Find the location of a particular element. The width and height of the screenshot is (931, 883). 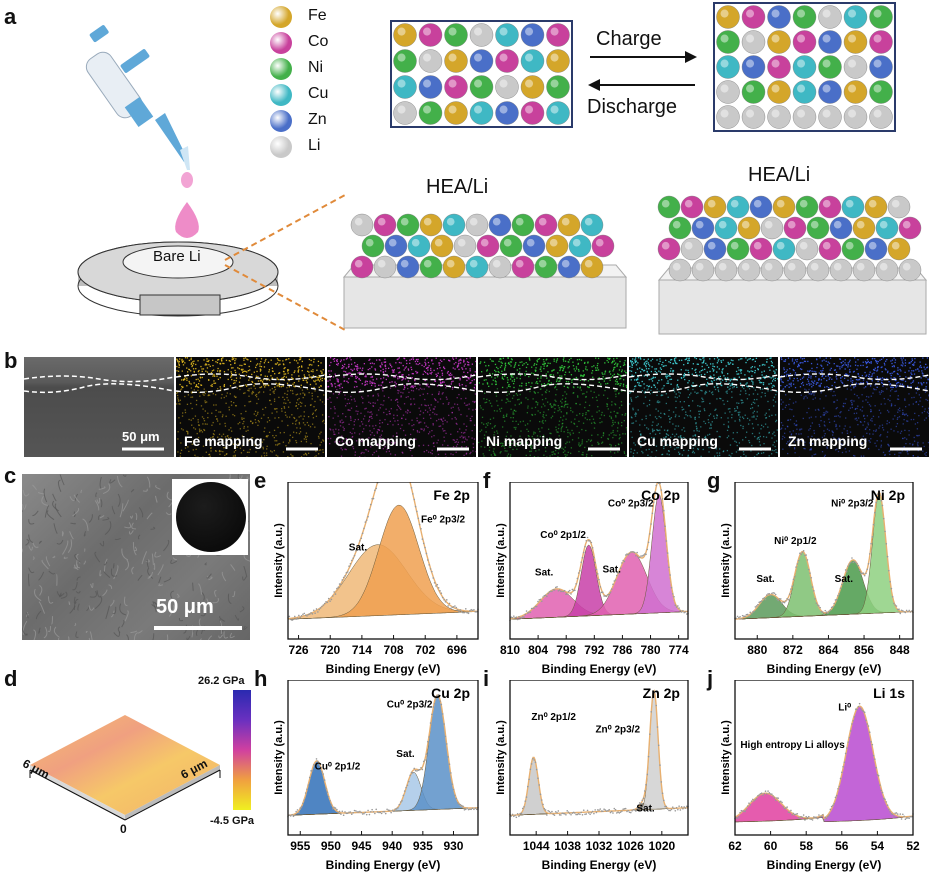

pipette-icon is located at coordinates (136, 97).